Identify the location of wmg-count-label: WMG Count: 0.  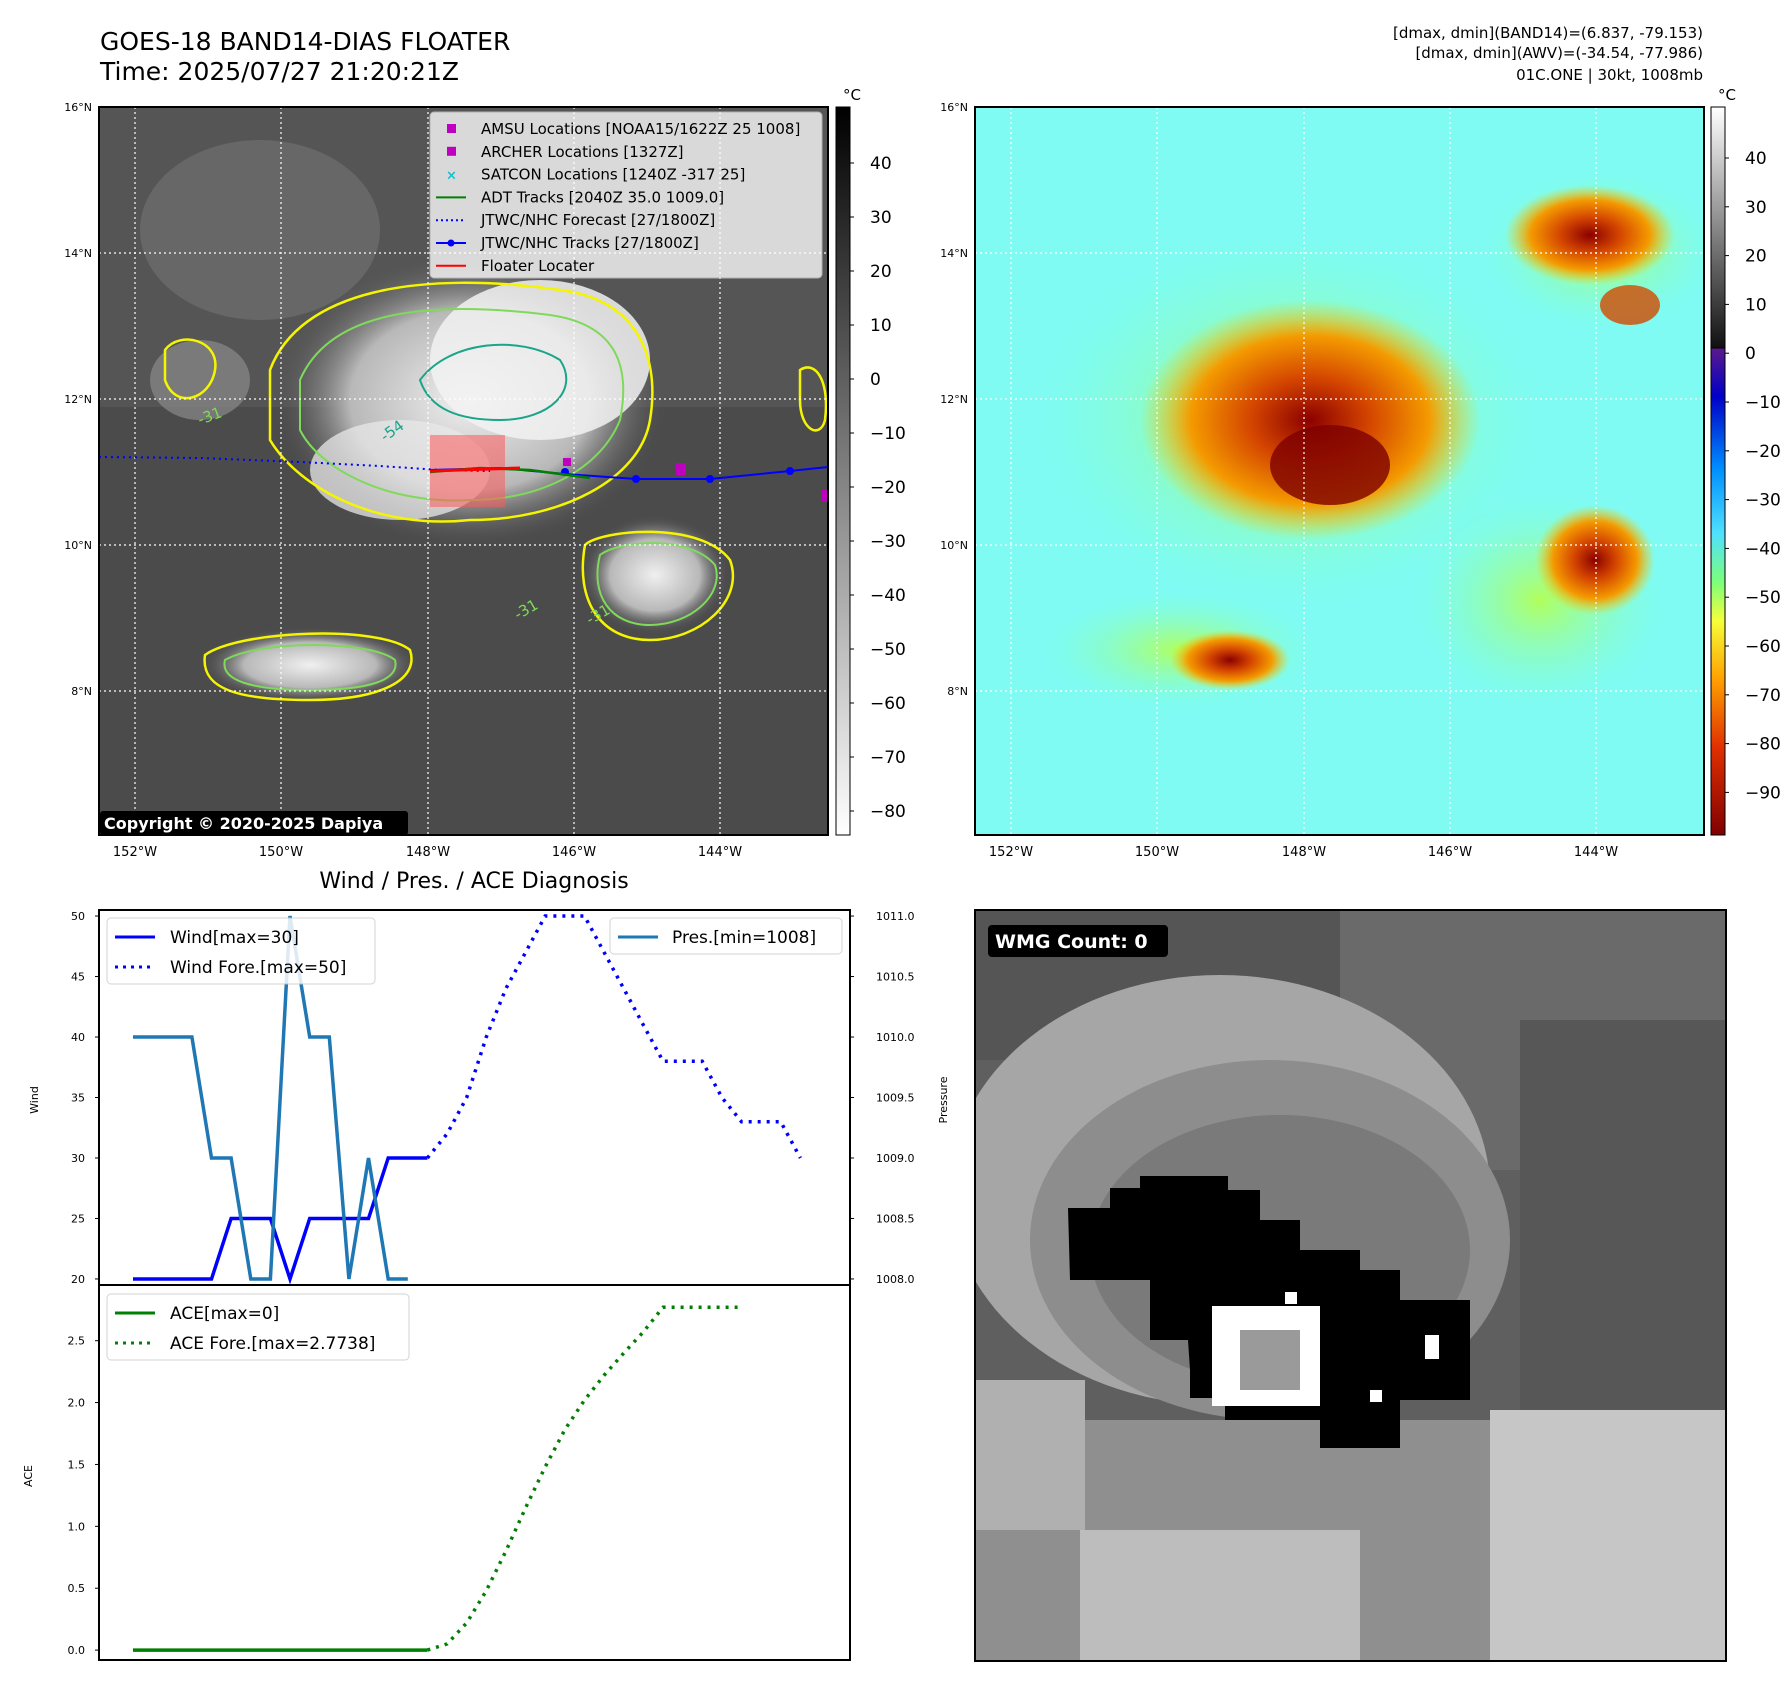
(1071, 942).